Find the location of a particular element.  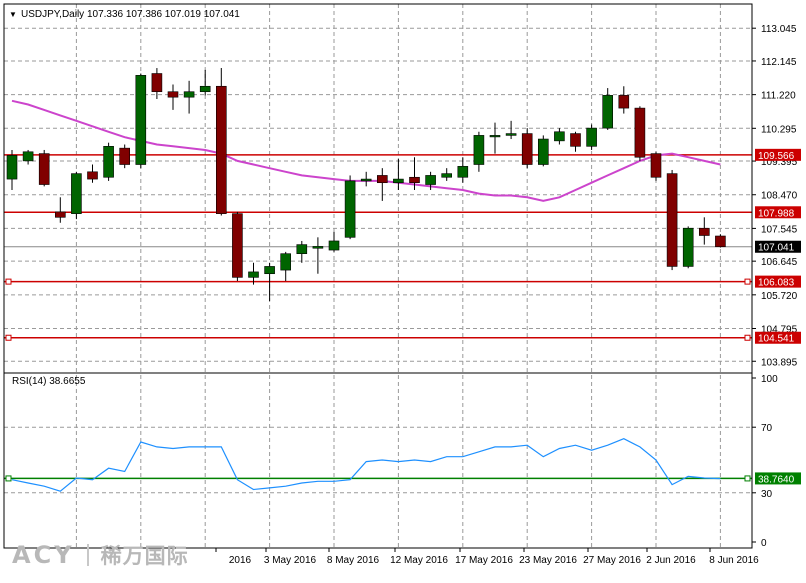

level-label: 107.988 is located at coordinates (776, 213).